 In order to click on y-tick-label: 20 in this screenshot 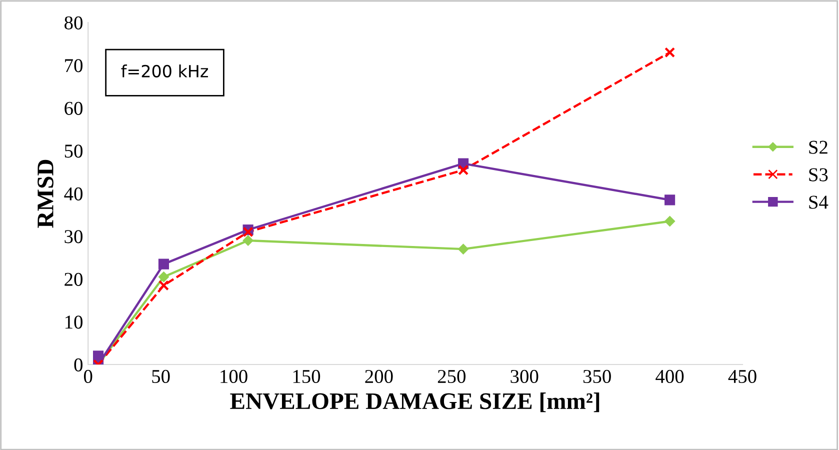, I will do `click(73, 279)`.